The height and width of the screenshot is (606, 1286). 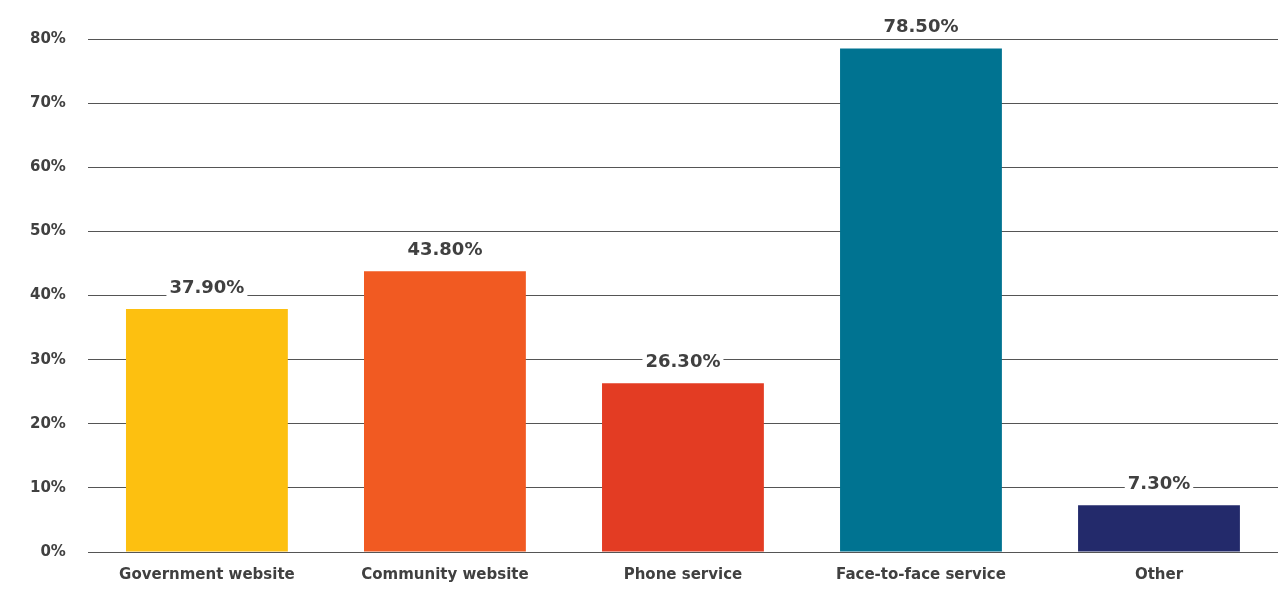 I want to click on x-tick-label: Other, so click(x=1159, y=573).